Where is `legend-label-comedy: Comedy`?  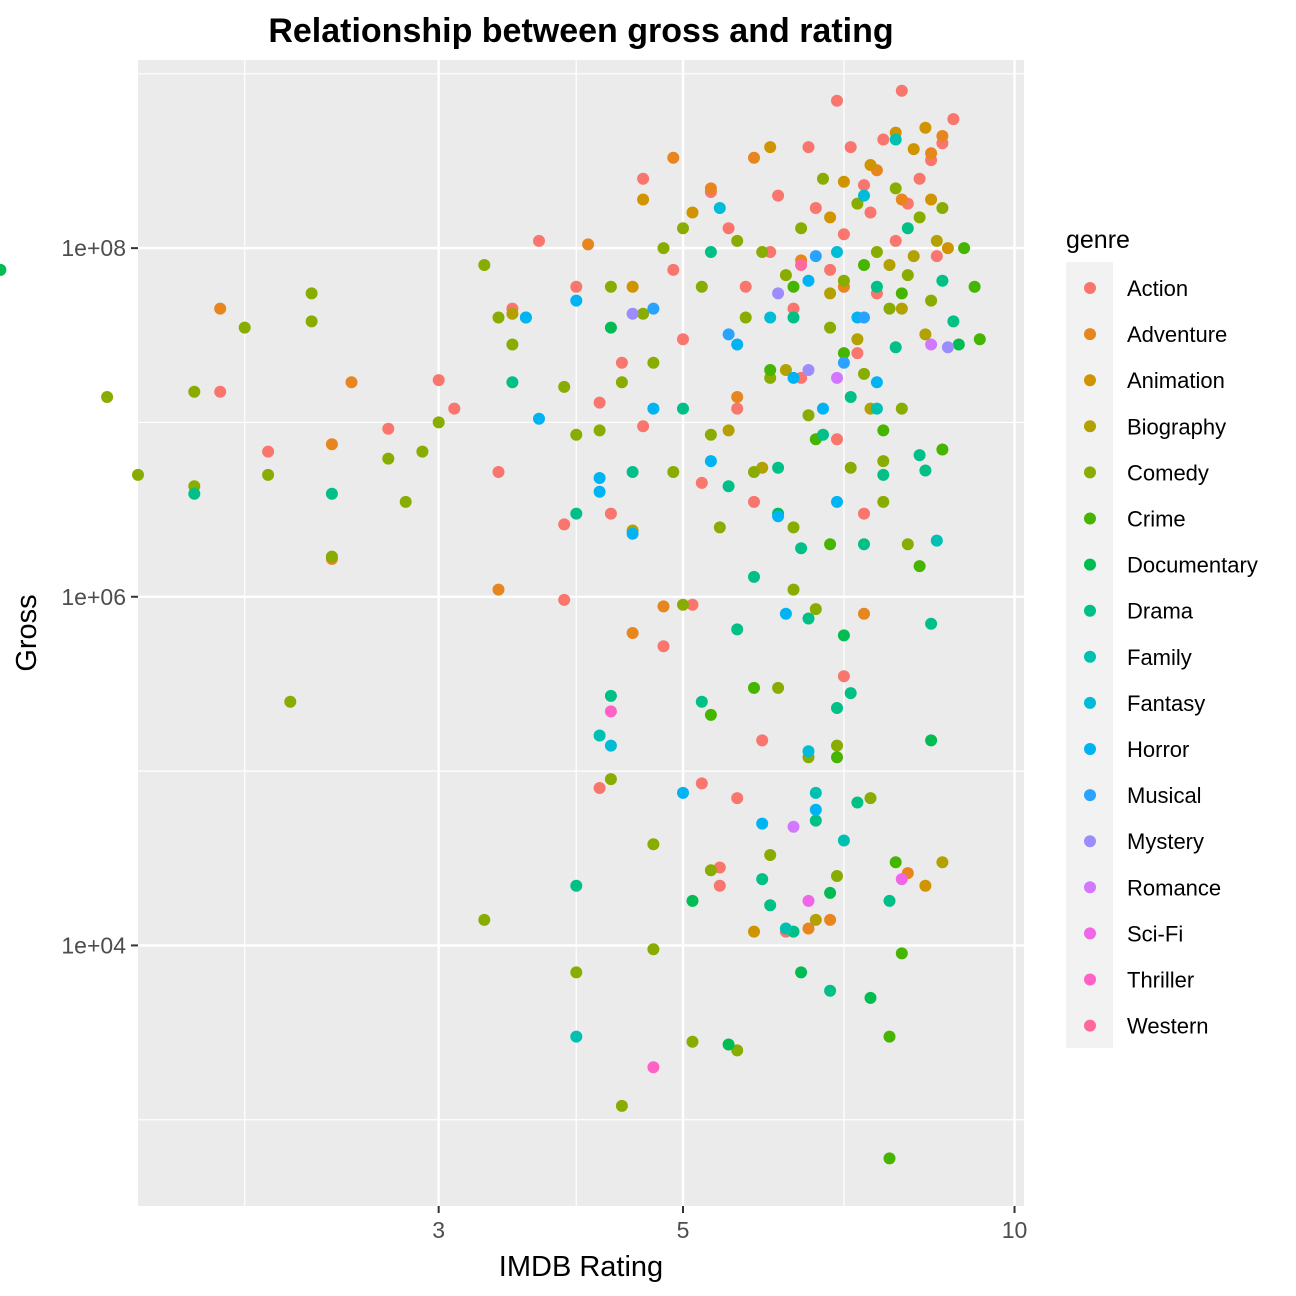 legend-label-comedy: Comedy is located at coordinates (1168, 472).